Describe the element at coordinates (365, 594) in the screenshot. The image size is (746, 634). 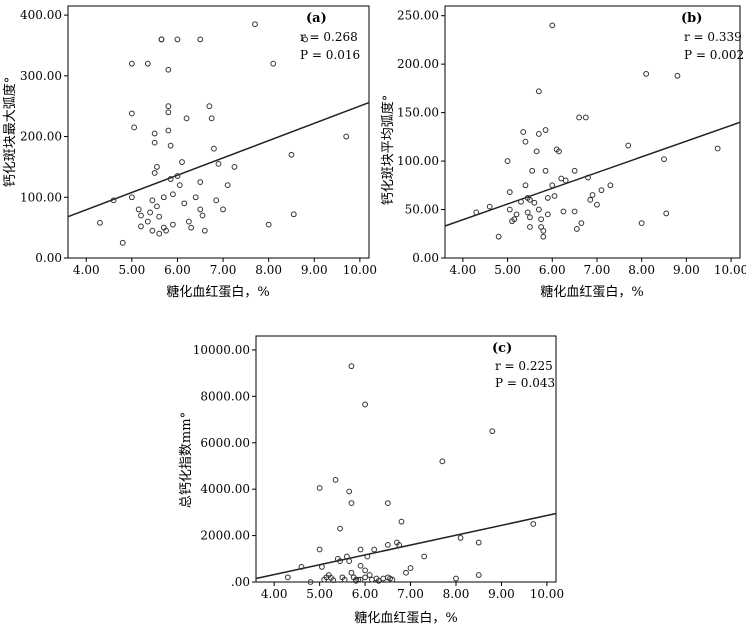
I see `x-tick-label: 6.00` at that location.